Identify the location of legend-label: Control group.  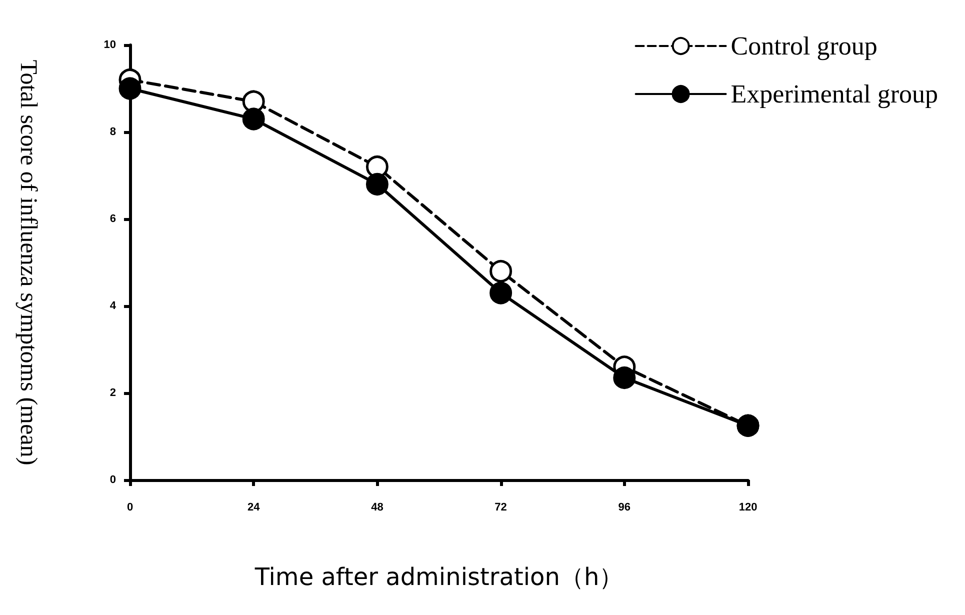
(804, 46).